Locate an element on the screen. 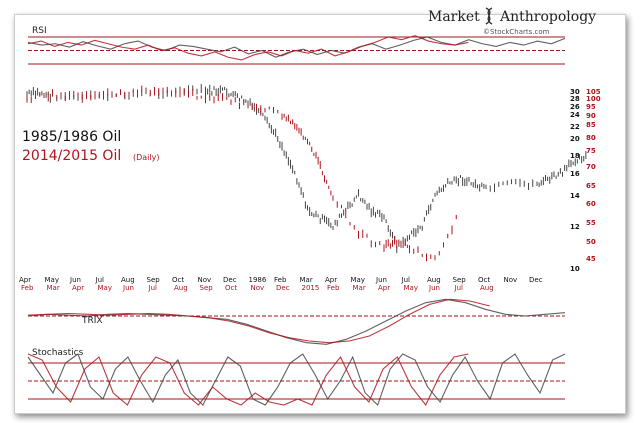 The width and height of the screenshot is (640, 423). trix-series-black is located at coordinates (296, 321).